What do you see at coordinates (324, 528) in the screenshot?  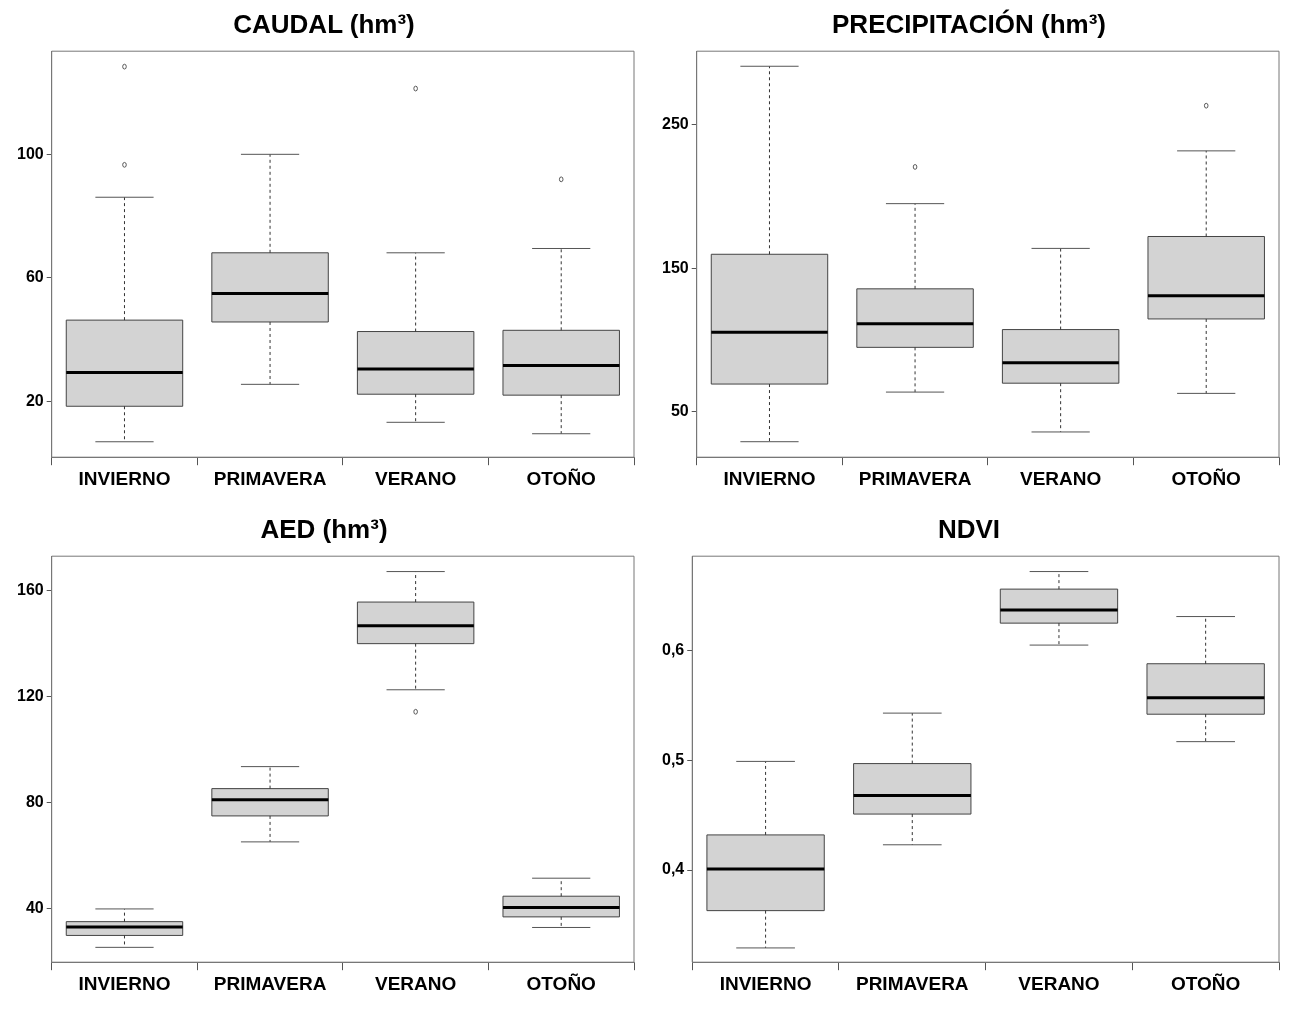 I see `chart-title: AED (hm³)` at bounding box center [324, 528].